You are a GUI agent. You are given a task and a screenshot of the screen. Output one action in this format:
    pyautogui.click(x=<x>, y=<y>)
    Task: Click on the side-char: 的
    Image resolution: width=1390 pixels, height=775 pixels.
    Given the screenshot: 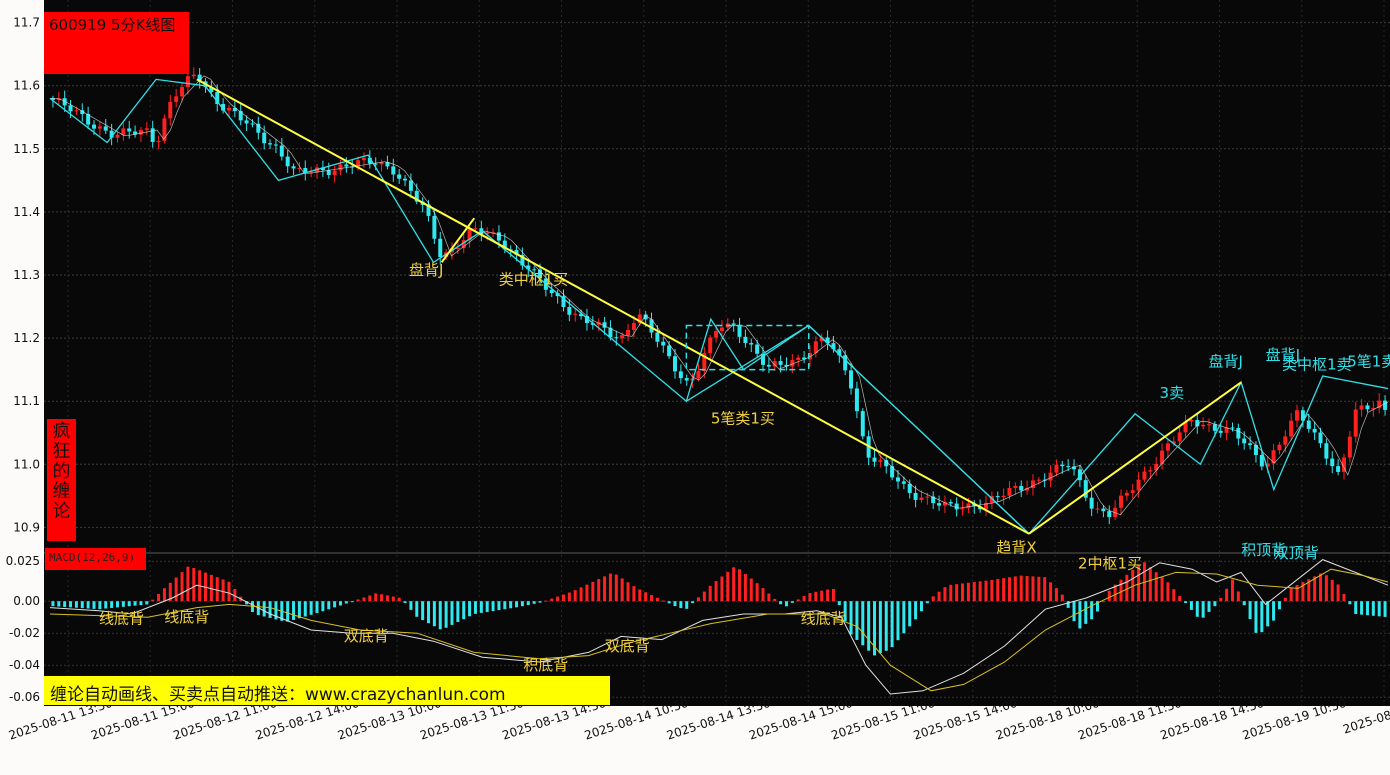 What is the action you would take?
    pyautogui.click(x=61, y=471)
    